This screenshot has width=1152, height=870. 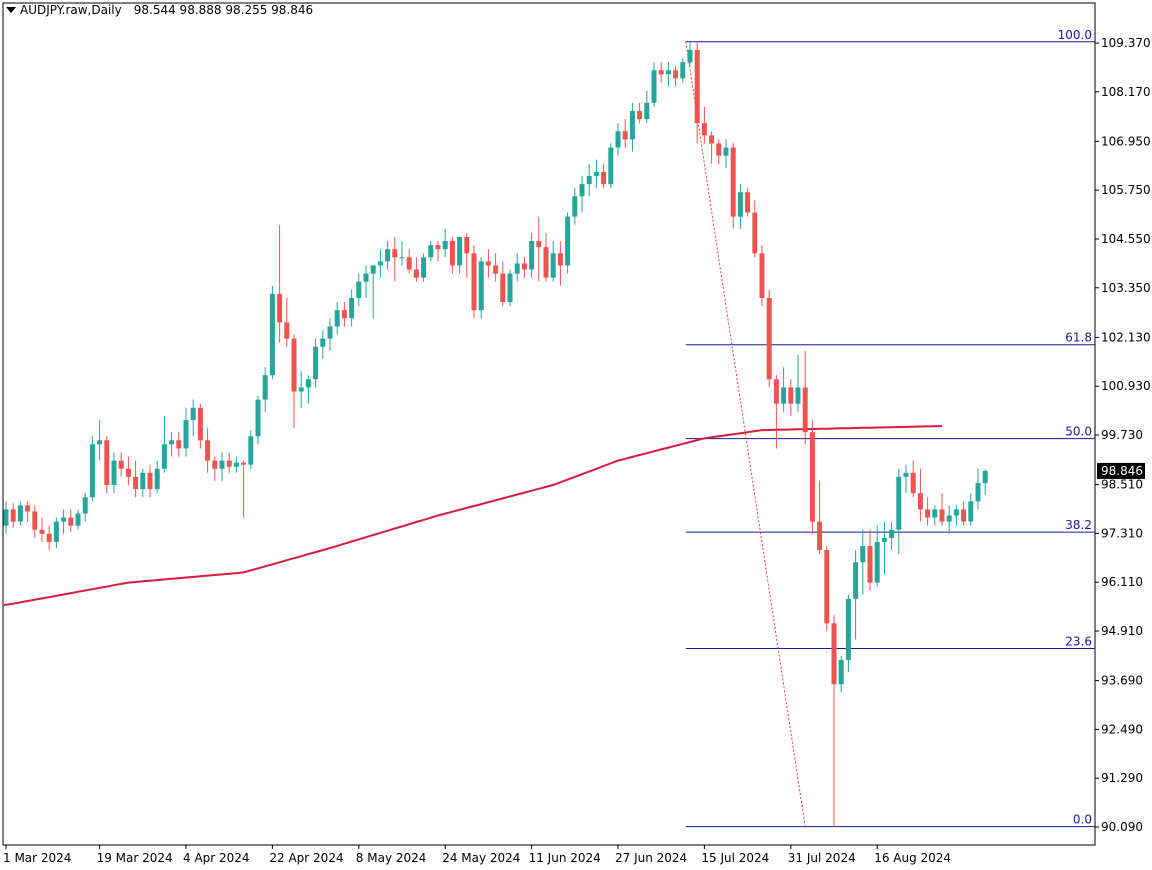 What do you see at coordinates (1126, 386) in the screenshot?
I see `y-tick-label: 100.930` at bounding box center [1126, 386].